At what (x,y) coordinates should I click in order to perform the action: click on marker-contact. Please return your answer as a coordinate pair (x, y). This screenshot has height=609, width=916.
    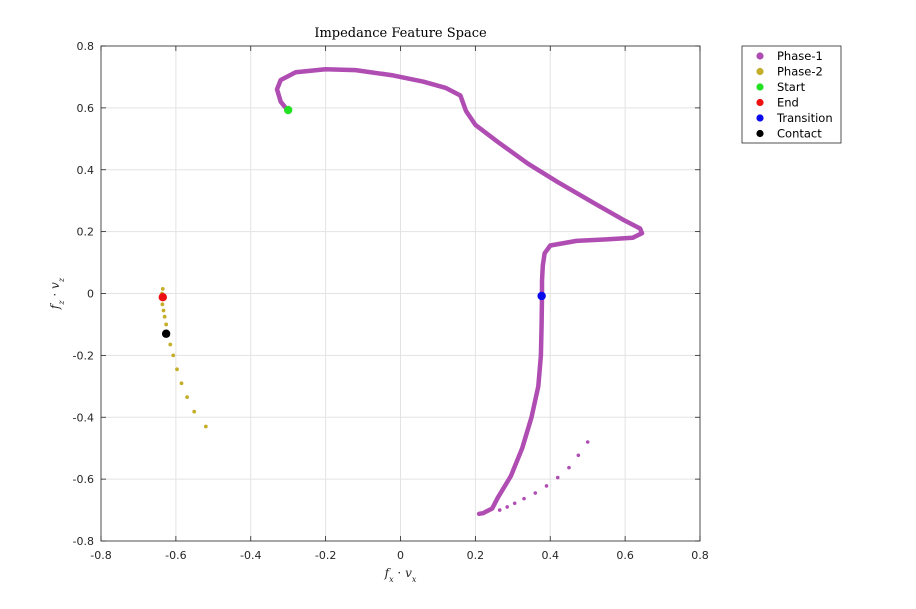
    Looking at the image, I should click on (166, 333).